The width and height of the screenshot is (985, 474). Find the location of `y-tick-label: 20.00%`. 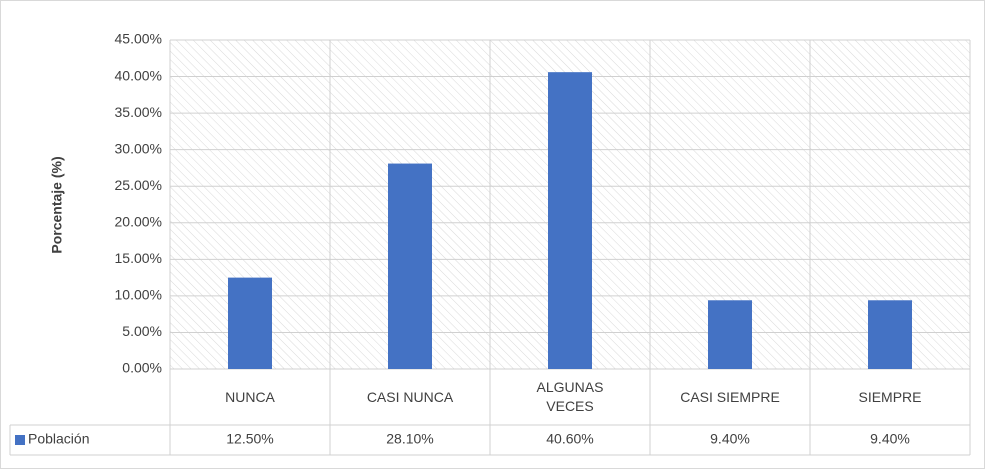

y-tick-label: 20.00% is located at coordinates (138, 221).